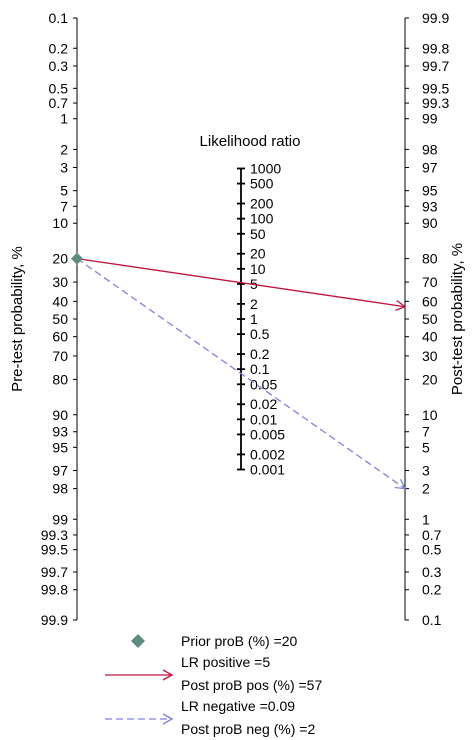 The width and height of the screenshot is (474, 740). What do you see at coordinates (260, 354) in the screenshot?
I see `lr-tick-label: 0.2` at bounding box center [260, 354].